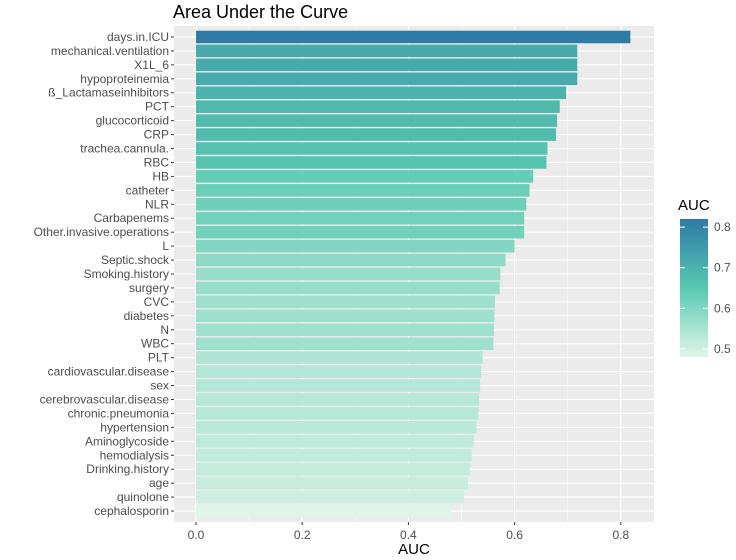 Image resolution: width=736 pixels, height=560 pixels. What do you see at coordinates (348, 288) in the screenshot?
I see `bar-surgery` at bounding box center [348, 288].